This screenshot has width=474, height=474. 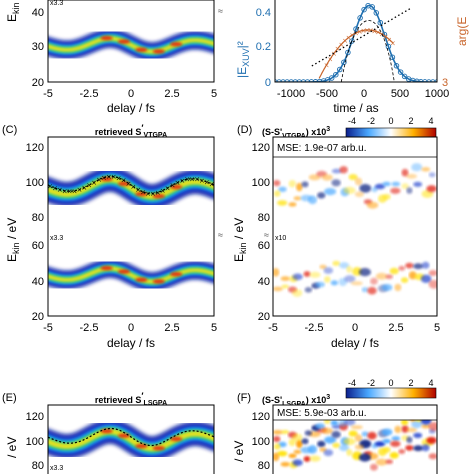 I want to click on panel-e-axes-box, so click(x=131, y=439).